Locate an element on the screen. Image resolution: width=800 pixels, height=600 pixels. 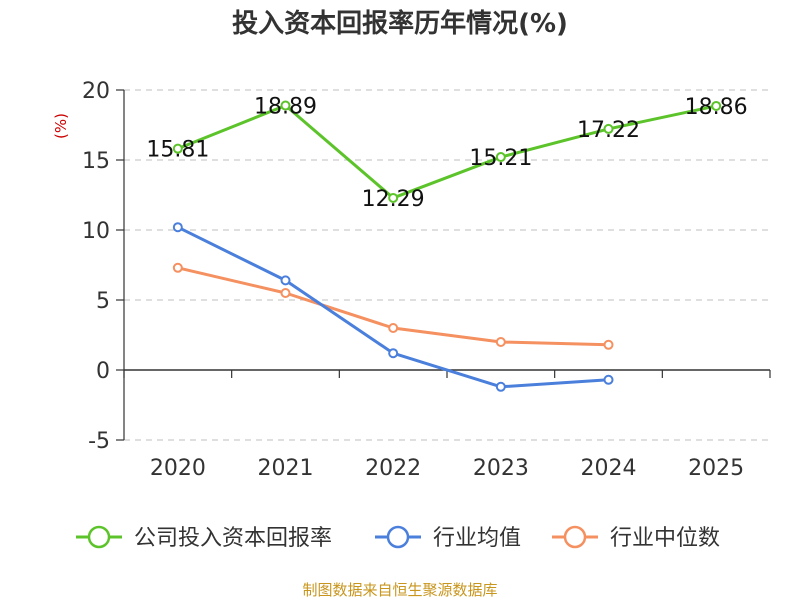
data-labels: 15.81 18.89 12.29 15.21 17.22 18.86 is located at coordinates (446, 153).